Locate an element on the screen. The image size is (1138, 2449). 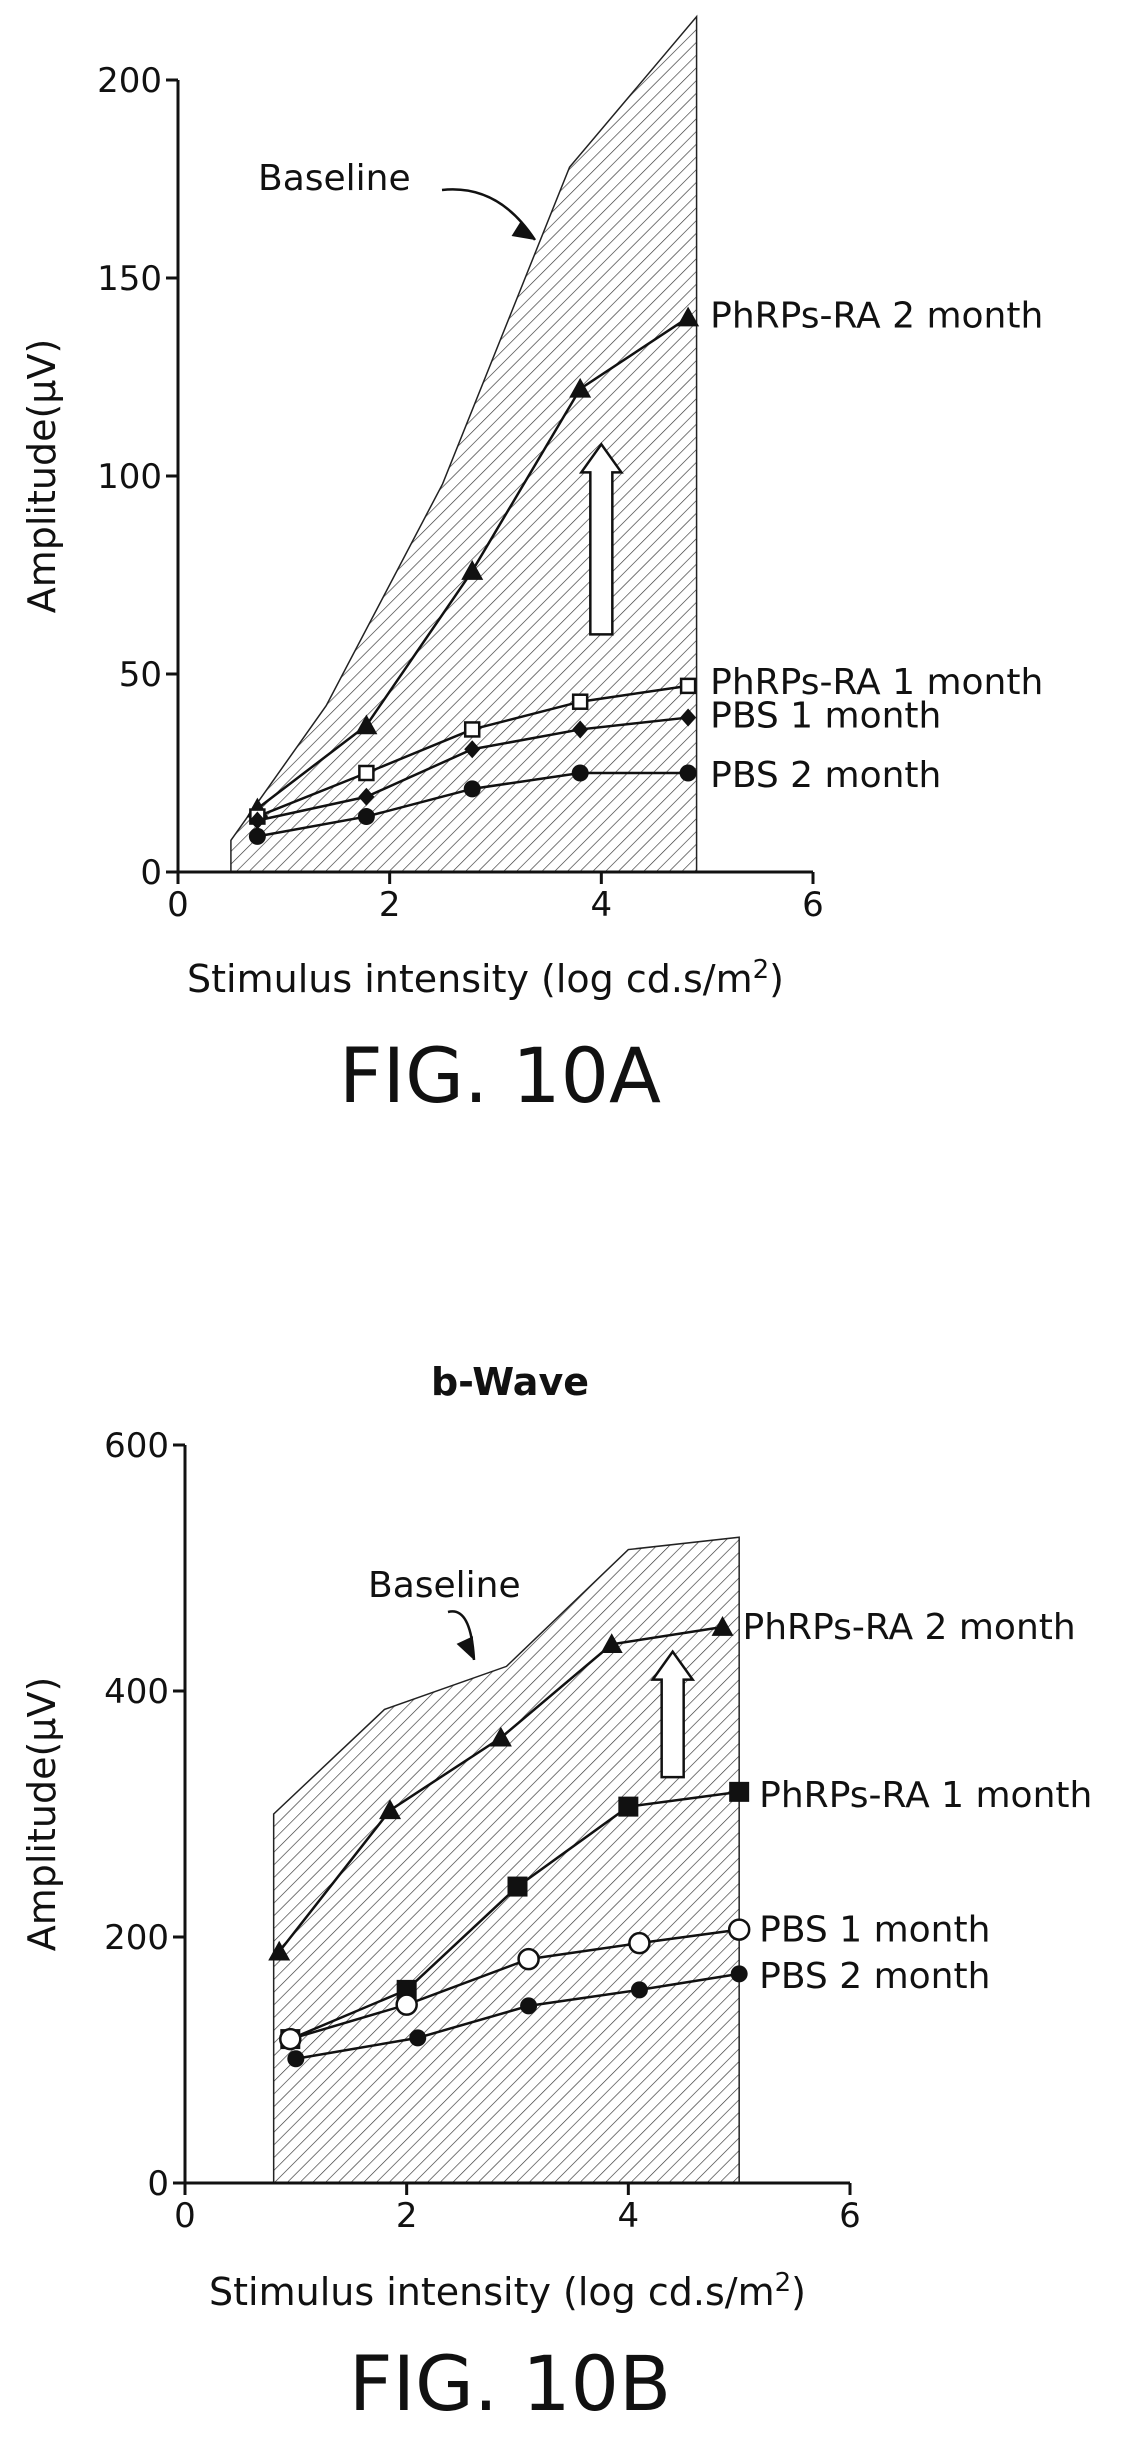
baseline-band is located at coordinates (464, 443).